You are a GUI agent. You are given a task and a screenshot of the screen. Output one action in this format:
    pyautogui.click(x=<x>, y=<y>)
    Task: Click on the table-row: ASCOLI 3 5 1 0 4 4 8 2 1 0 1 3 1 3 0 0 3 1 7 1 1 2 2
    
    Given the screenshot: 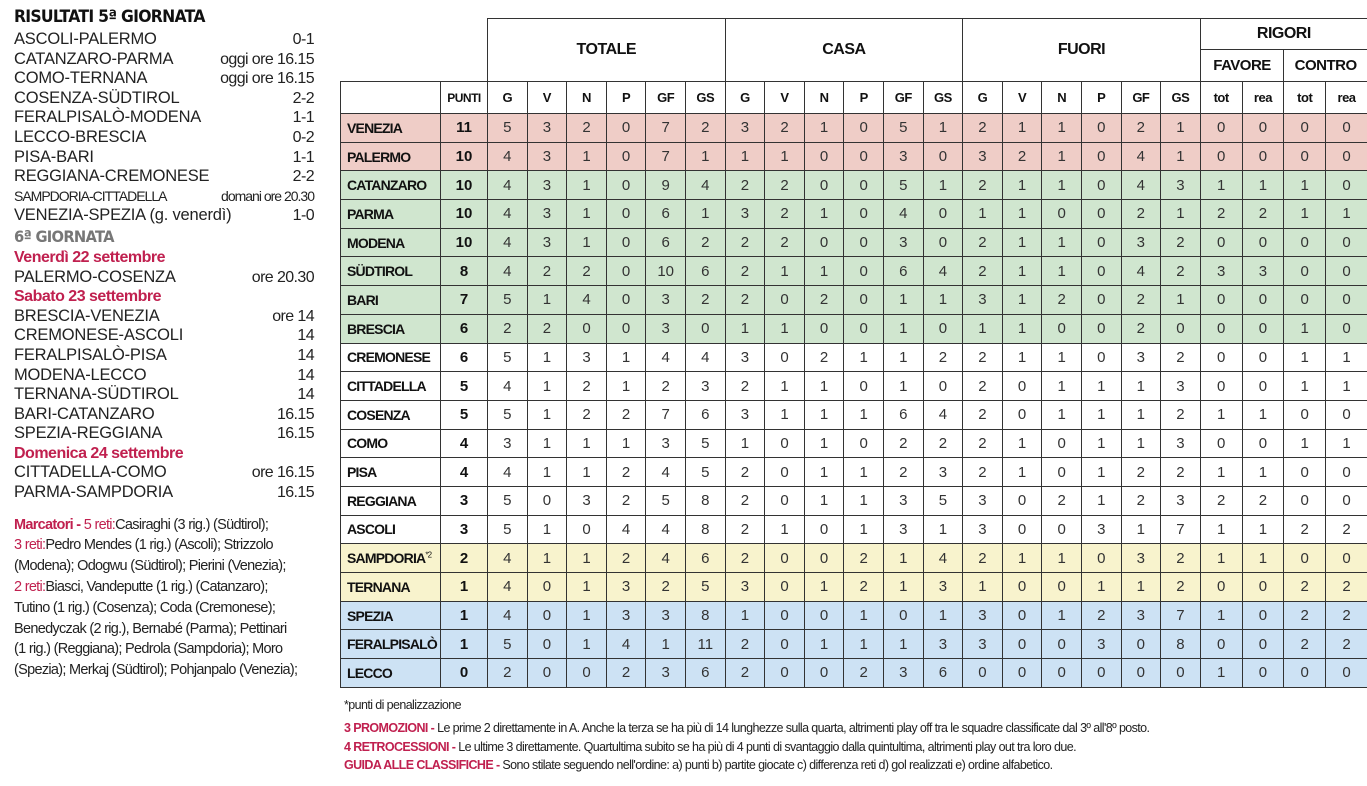 What is the action you would take?
    pyautogui.click(x=853, y=529)
    